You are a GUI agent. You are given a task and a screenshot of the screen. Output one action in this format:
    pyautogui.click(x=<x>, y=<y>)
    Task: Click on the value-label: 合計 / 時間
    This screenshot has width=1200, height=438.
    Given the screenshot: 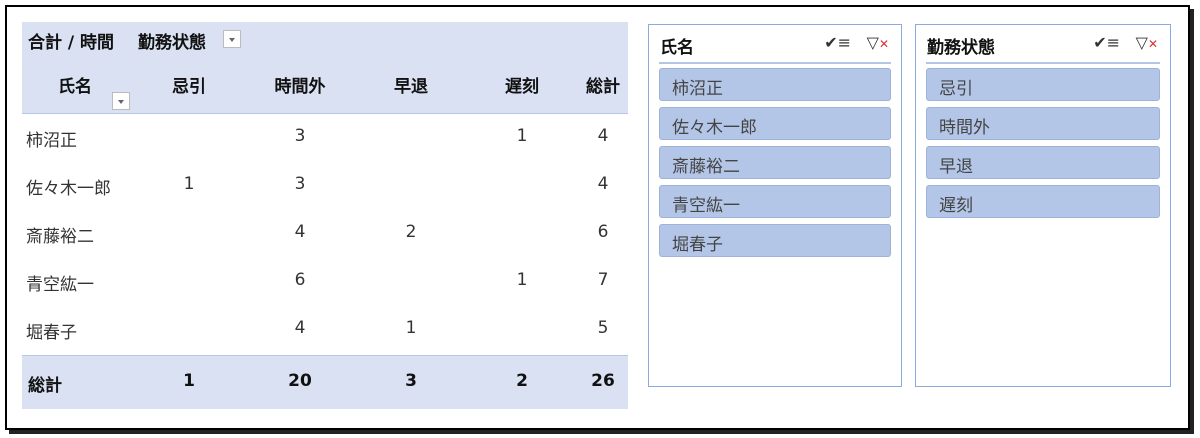 What is the action you would take?
    pyautogui.click(x=71, y=43)
    